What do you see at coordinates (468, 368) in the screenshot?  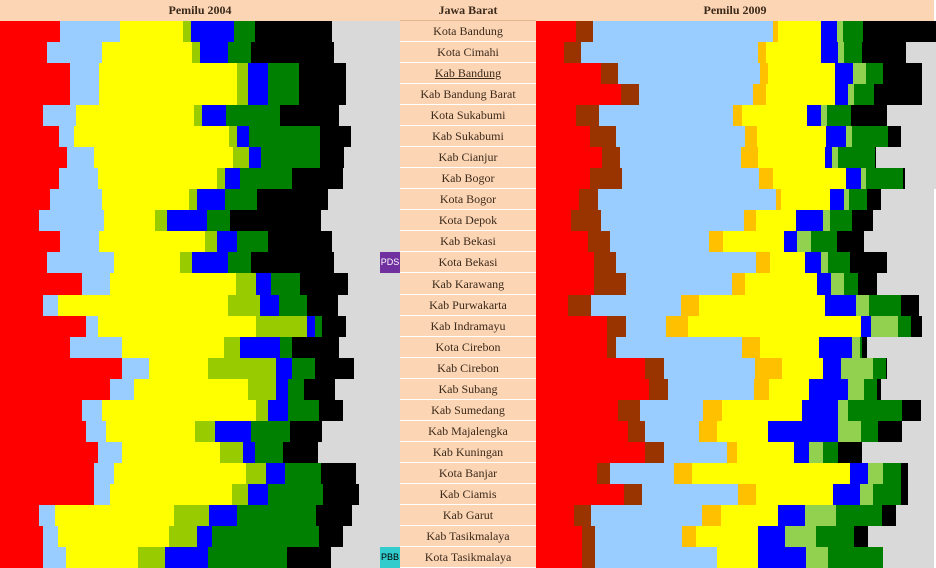 I see `region-label: Kab Cirebon` at bounding box center [468, 368].